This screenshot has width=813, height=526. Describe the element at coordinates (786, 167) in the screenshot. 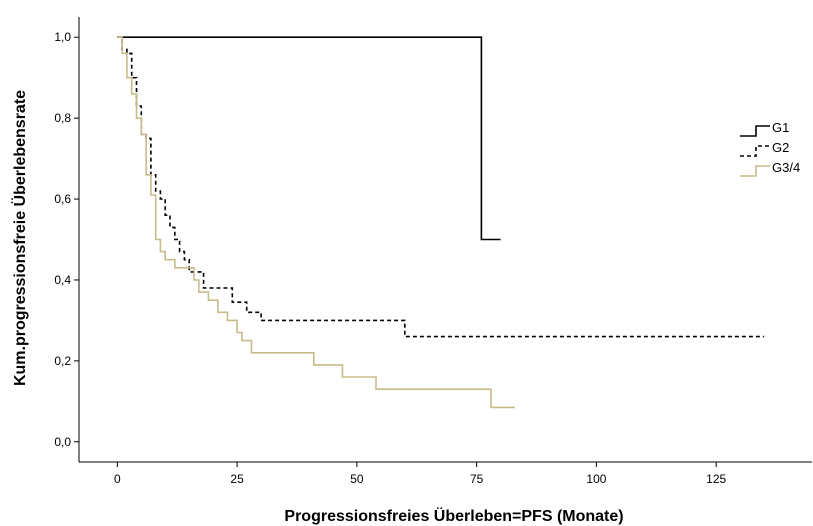

I see `legend-label-3: G3/4` at that location.